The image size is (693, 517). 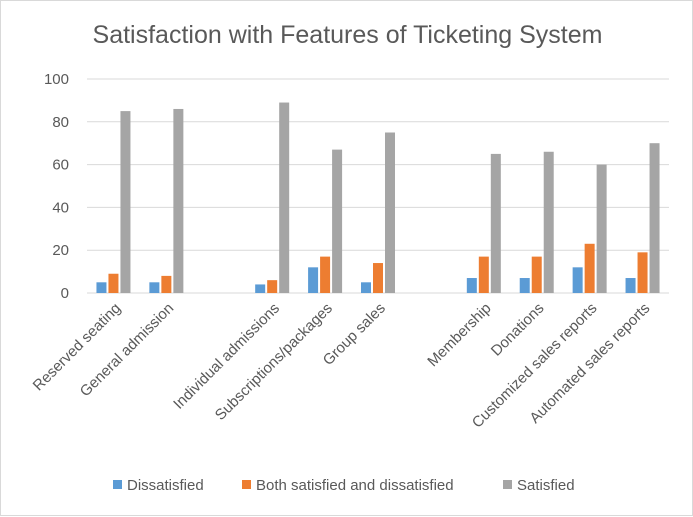 What do you see at coordinates (56, 186) in the screenshot?
I see `y-axis-ticks: 0 20 40 60 80 100` at bounding box center [56, 186].